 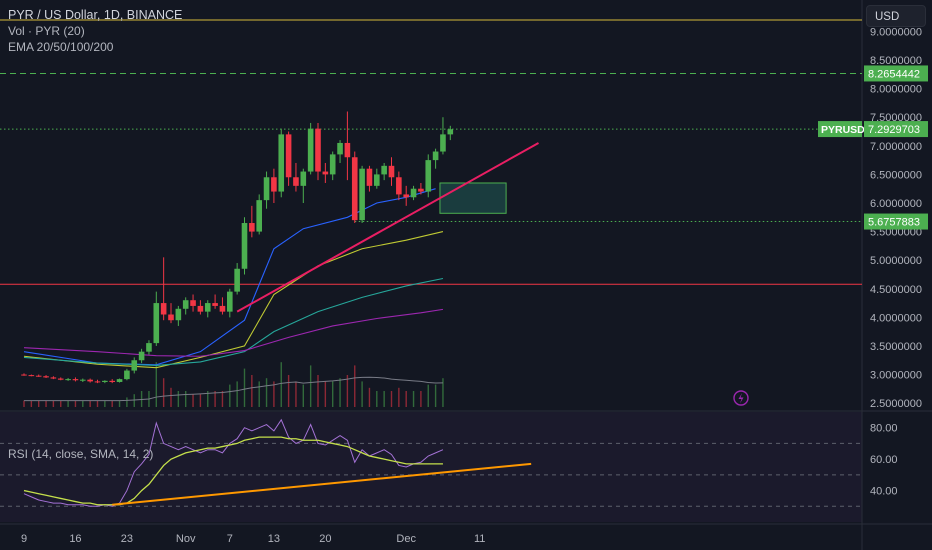 I want to click on price-label-box, so click(x=896, y=73).